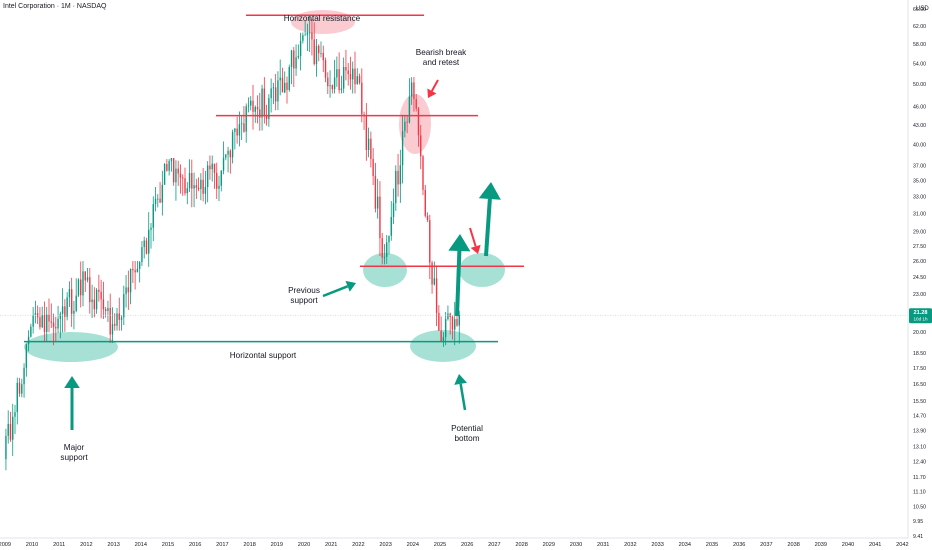 This screenshot has height=550, width=932. I want to click on target-ellipse, so click(482, 270).